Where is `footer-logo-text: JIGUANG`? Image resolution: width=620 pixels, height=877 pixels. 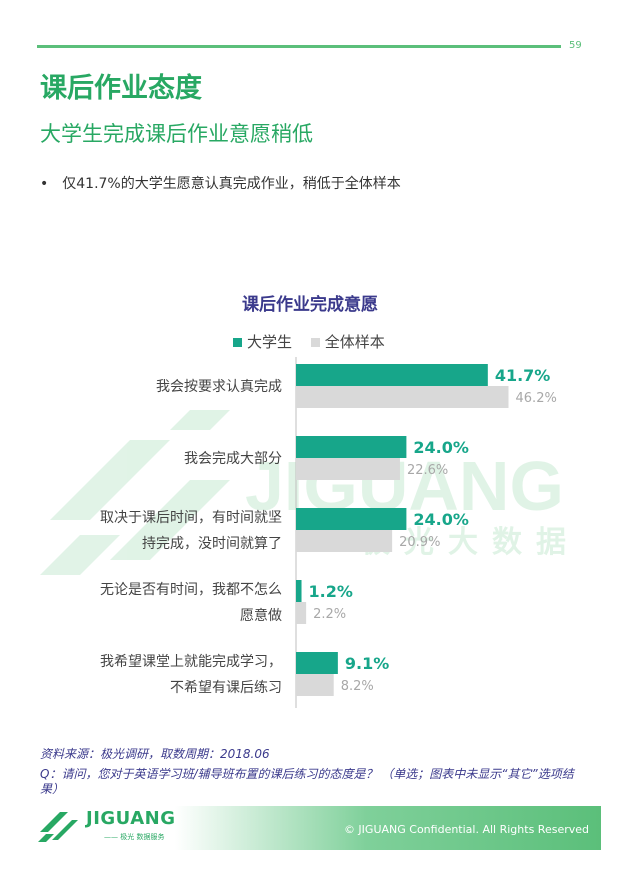 footer-logo-text: JIGUANG is located at coordinates (131, 818).